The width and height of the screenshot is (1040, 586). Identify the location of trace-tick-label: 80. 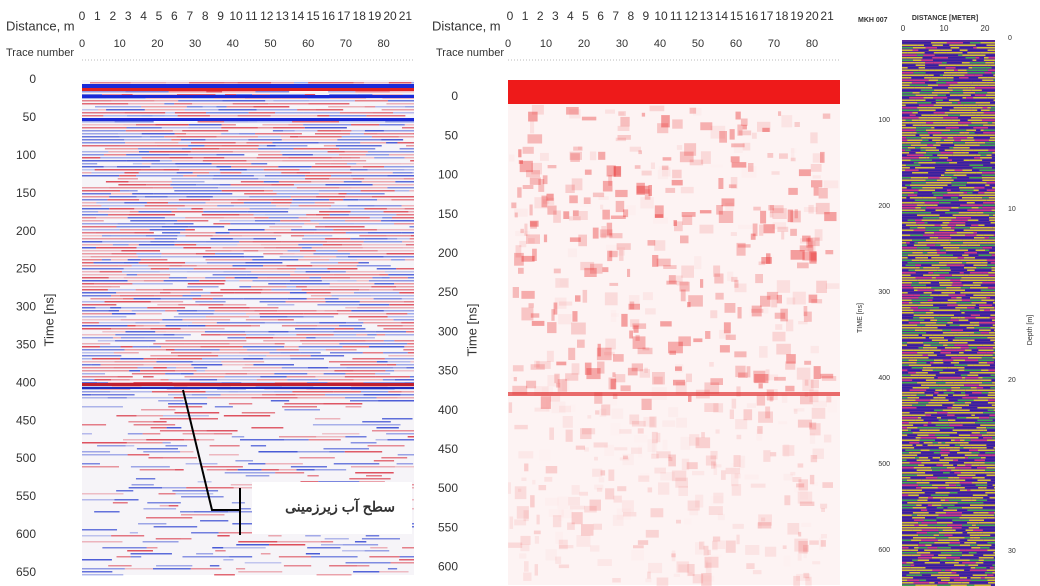
(383, 44).